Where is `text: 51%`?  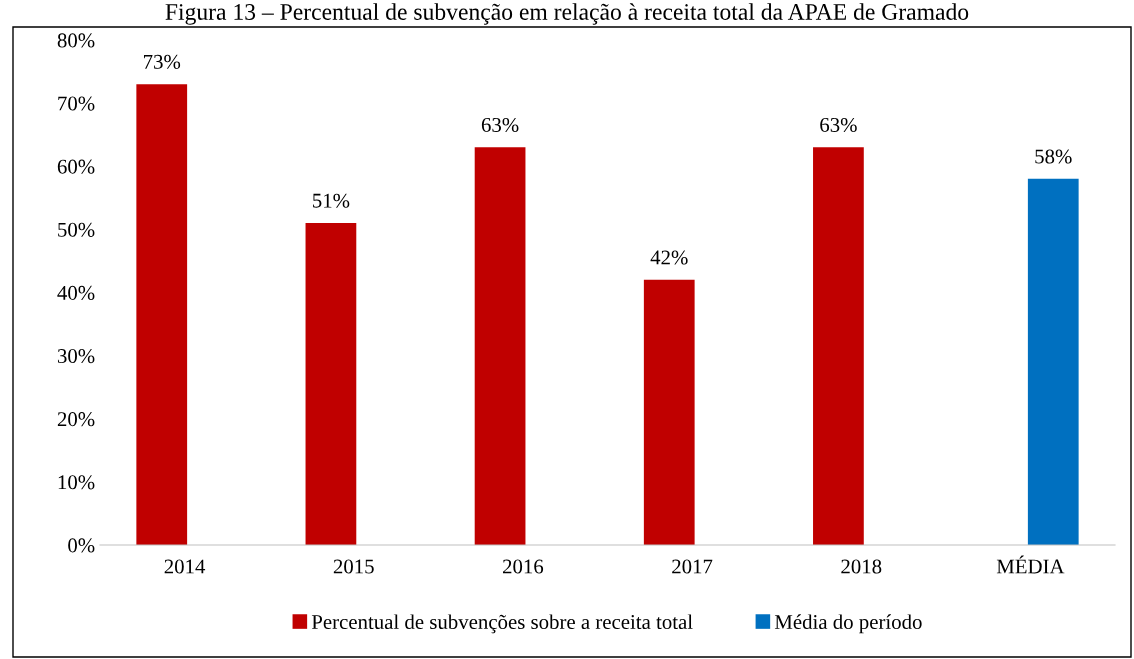
text: 51% is located at coordinates (331, 200).